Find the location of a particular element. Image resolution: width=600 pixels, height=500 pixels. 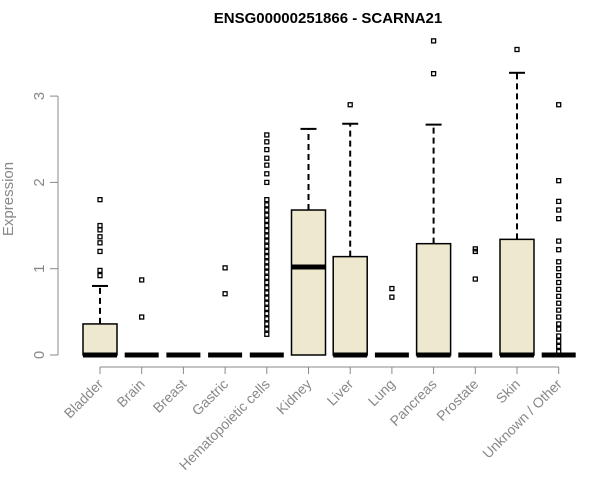

x-tick-label: Bladder is located at coordinates (84, 399).